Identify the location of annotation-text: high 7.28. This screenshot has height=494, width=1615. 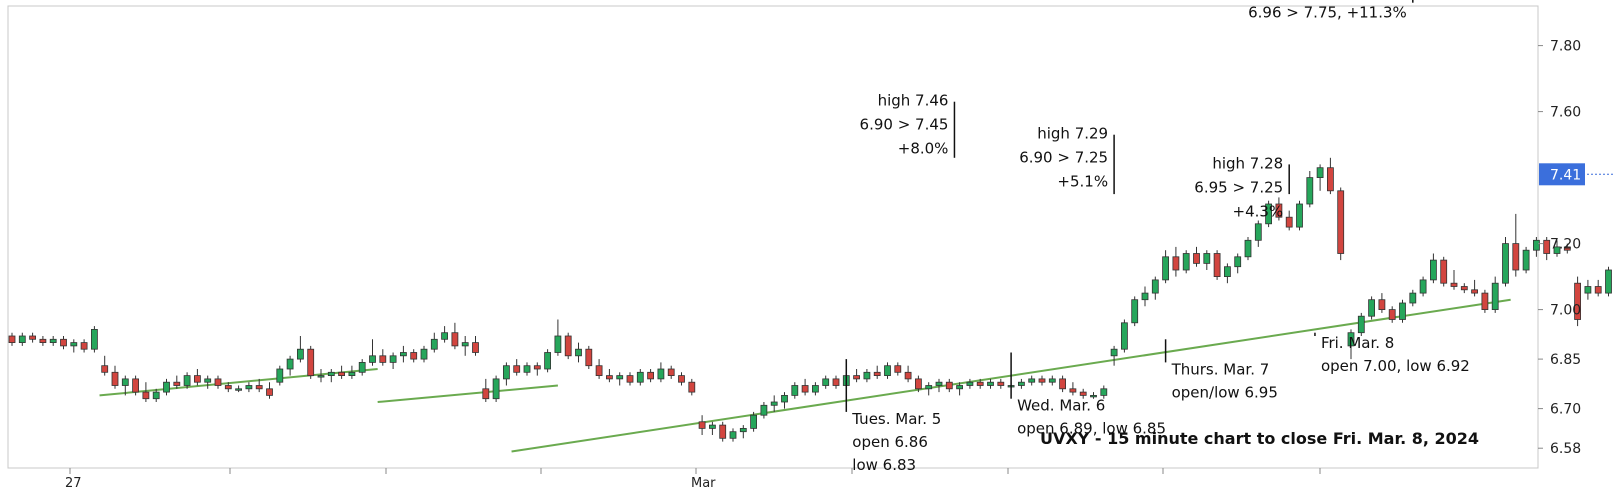
(1247, 163).